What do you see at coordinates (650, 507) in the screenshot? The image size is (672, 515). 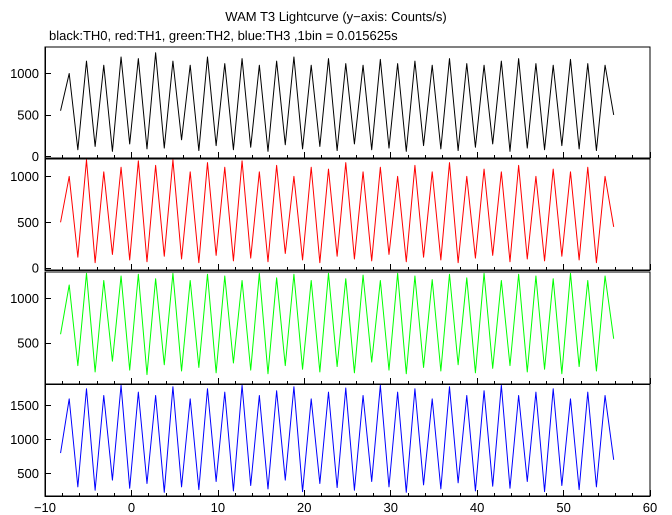 I see `x-tick-label: 60` at bounding box center [650, 507].